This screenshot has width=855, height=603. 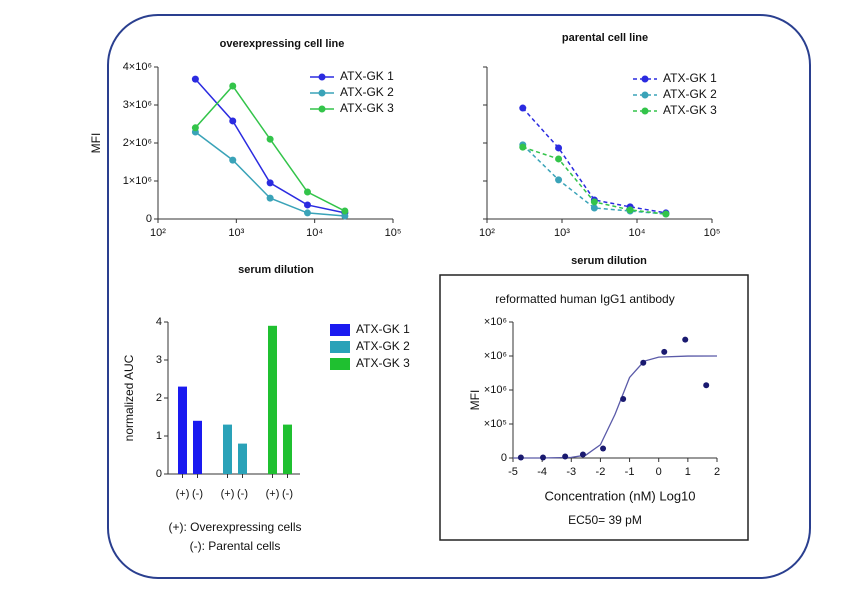 What do you see at coordinates (605, 38) in the screenshot?
I see `chart-title: parental cell line` at bounding box center [605, 38].